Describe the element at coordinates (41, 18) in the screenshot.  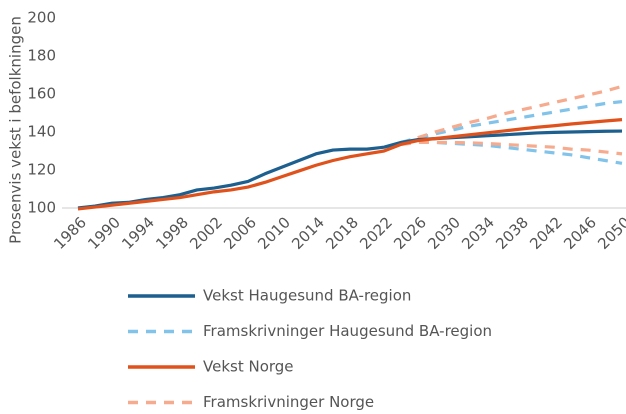
I see `y-tick-label: 200` at that location.